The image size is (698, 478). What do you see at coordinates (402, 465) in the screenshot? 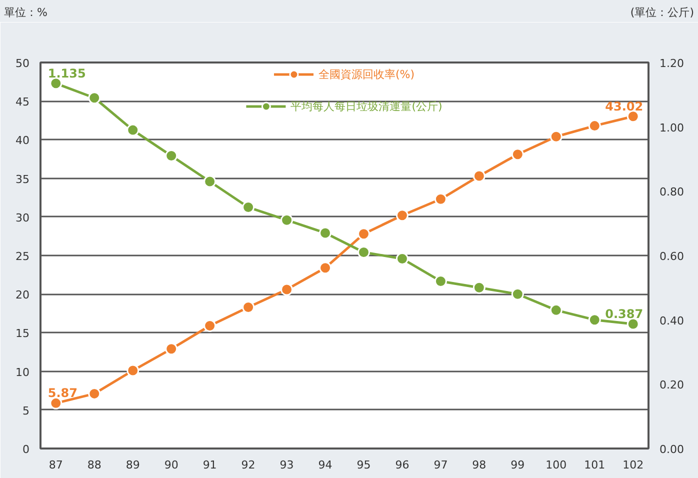
I see `x-tick-label: 96` at bounding box center [402, 465].